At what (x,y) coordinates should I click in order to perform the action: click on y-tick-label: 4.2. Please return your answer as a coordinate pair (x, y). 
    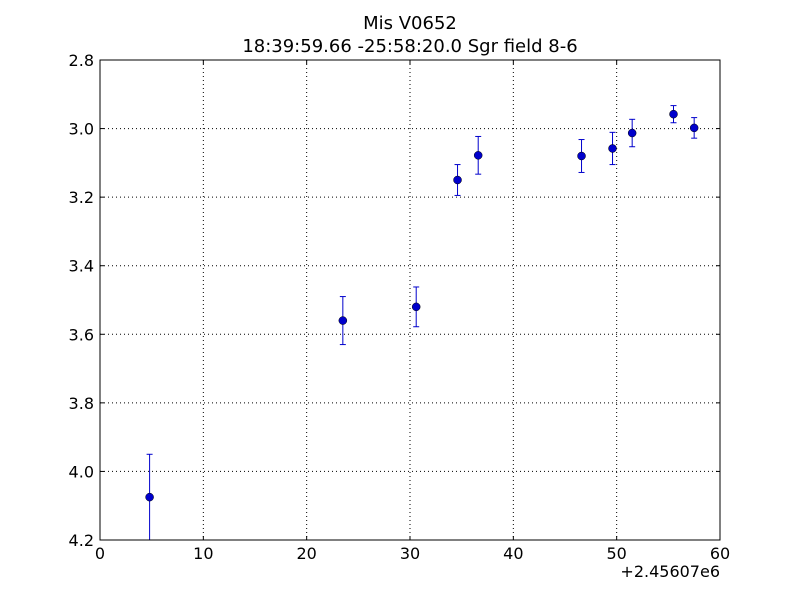
    Looking at the image, I should click on (81, 540).